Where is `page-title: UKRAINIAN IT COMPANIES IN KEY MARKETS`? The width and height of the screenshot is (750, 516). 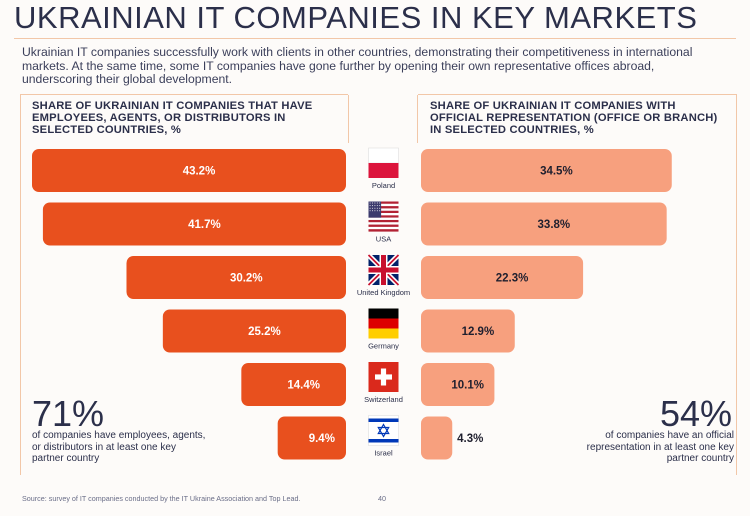 page-title: UKRAINIAN IT COMPANIES IN KEY MARKETS is located at coordinates (356, 17).